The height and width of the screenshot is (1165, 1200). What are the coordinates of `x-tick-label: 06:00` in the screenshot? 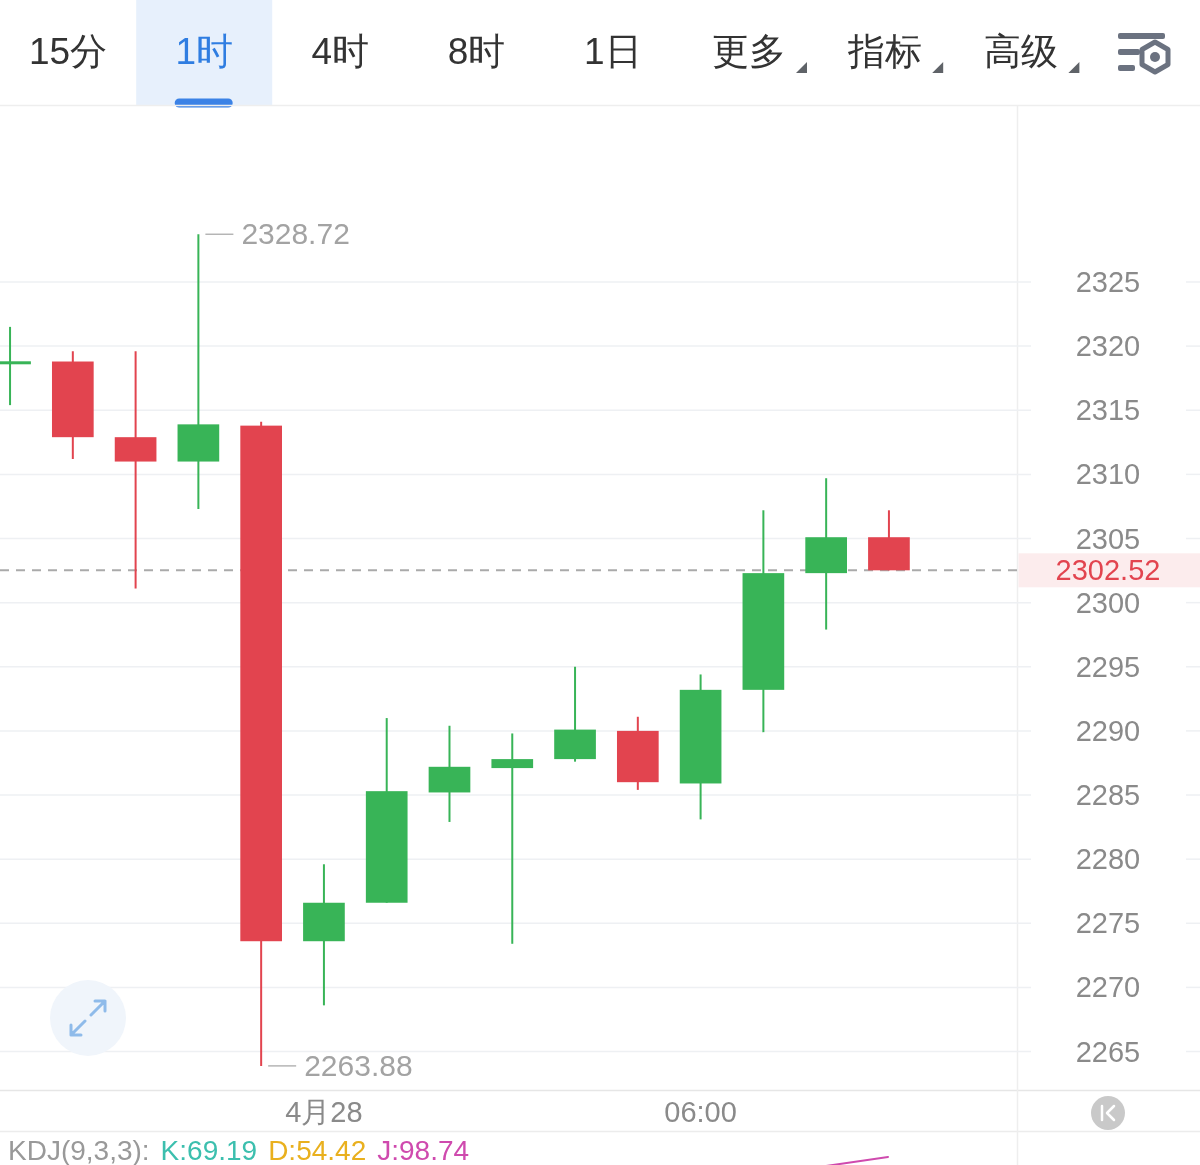 It's located at (700, 1112).